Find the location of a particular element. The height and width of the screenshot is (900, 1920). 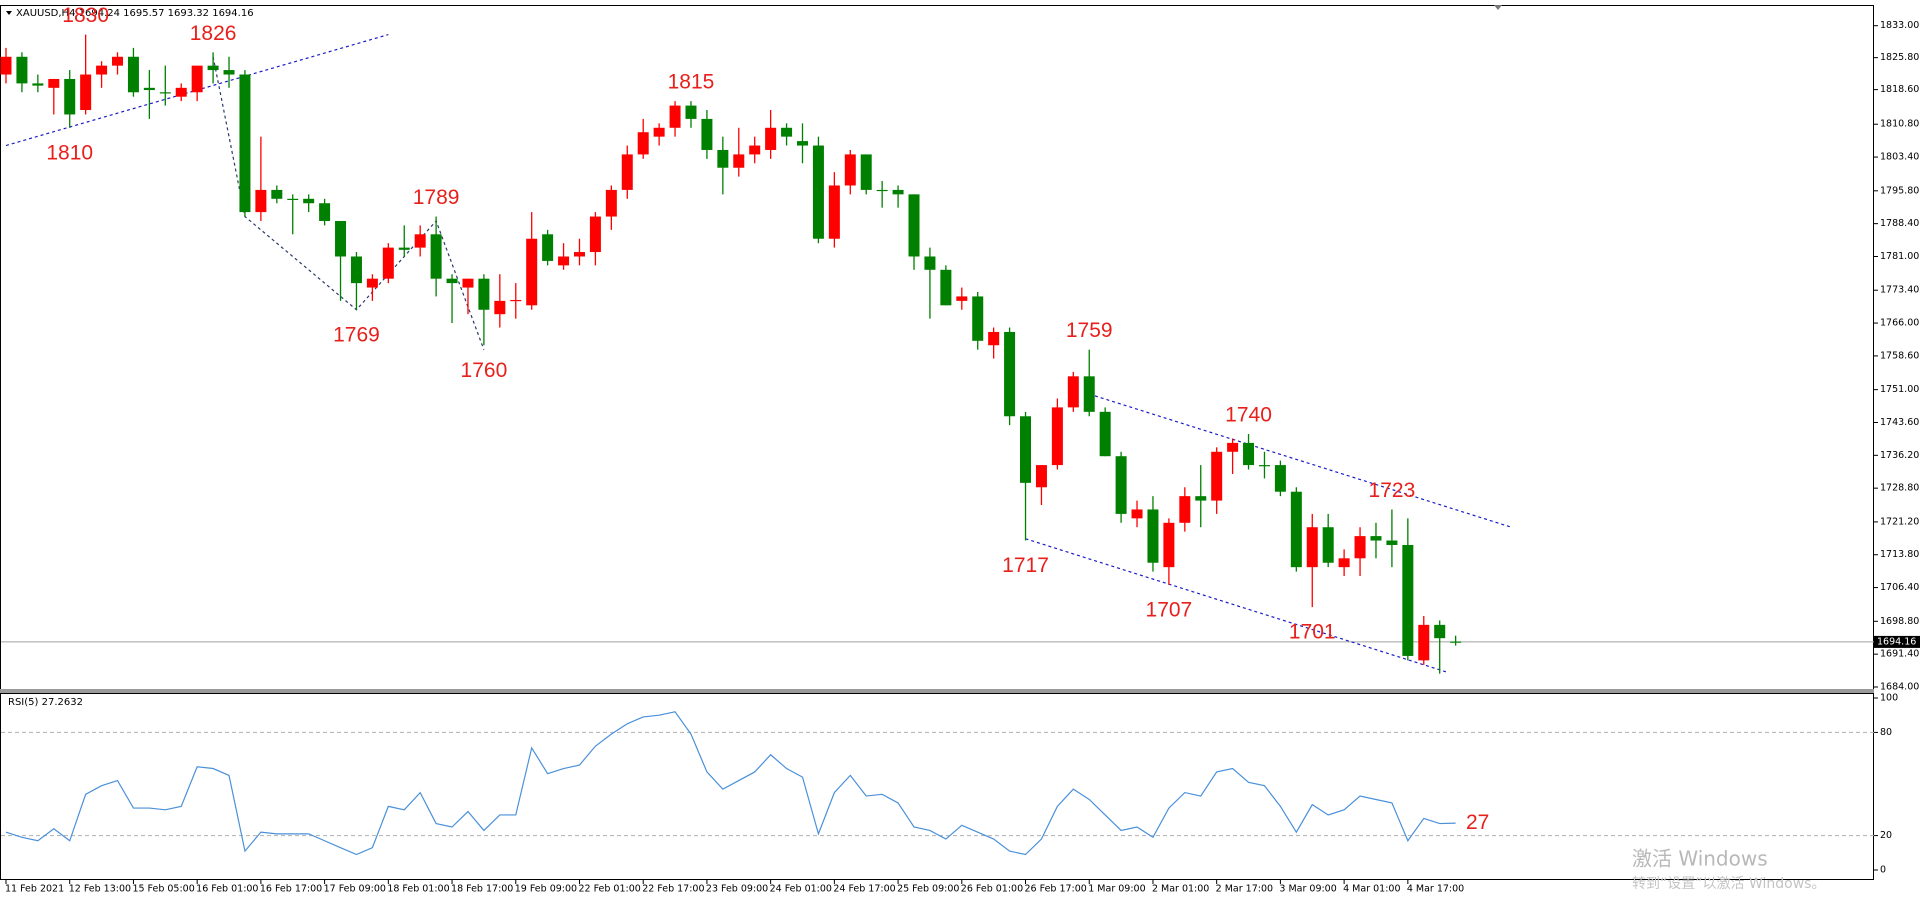

last-price-box is located at coordinates (1897, 641).